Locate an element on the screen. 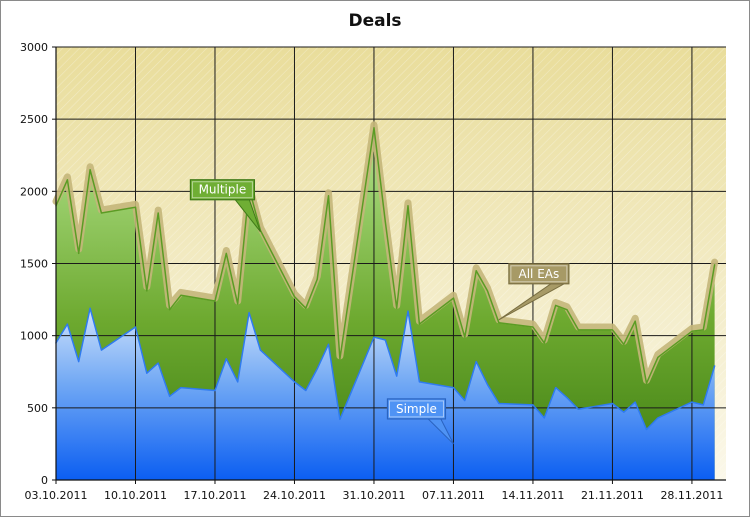 This screenshot has height=517, width=750. x-tick-label-5: 07.11.2011 is located at coordinates (453, 495).